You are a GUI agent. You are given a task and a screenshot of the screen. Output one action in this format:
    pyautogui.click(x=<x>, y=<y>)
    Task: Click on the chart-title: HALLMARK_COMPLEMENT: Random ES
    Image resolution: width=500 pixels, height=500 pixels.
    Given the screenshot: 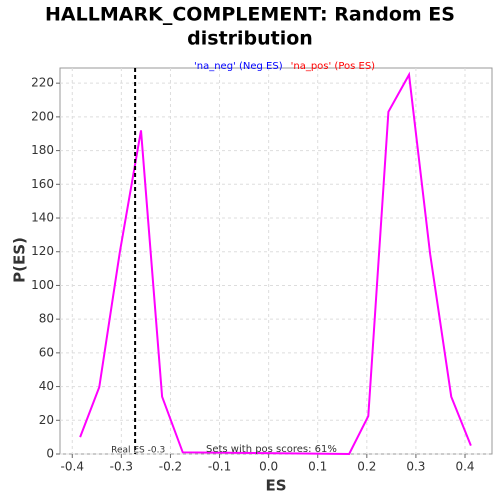 What is the action you would take?
    pyautogui.click(x=250, y=15)
    